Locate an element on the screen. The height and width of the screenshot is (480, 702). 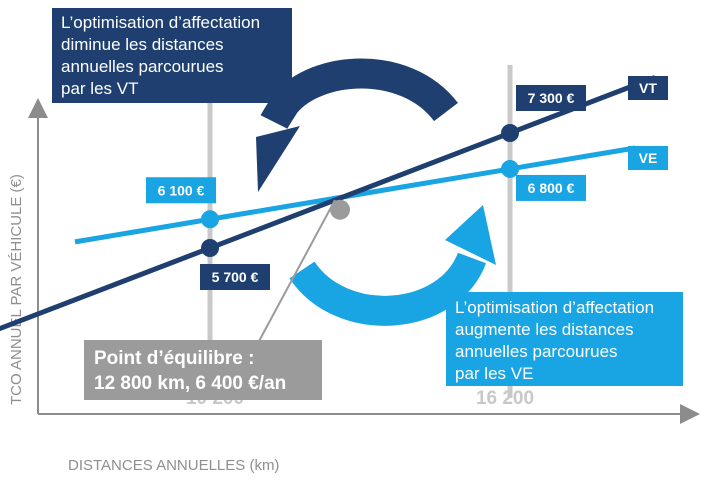
equilibrium-line-2: 12 800 km, 6 400 €/an is located at coordinates (190, 383).